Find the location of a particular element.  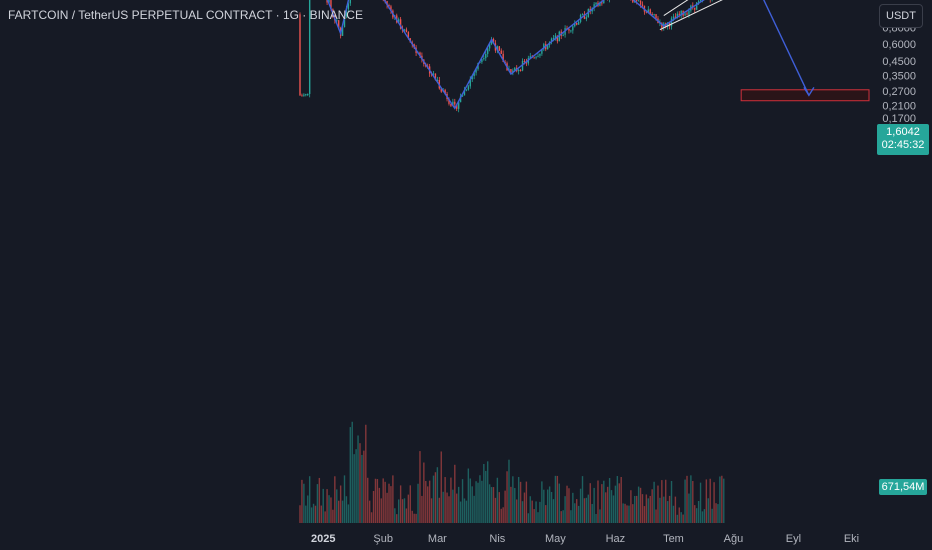

time-axis: 2025 Şub Mar Nis May Haz Tem Ağu Eyl Eki is located at coordinates (585, 539).